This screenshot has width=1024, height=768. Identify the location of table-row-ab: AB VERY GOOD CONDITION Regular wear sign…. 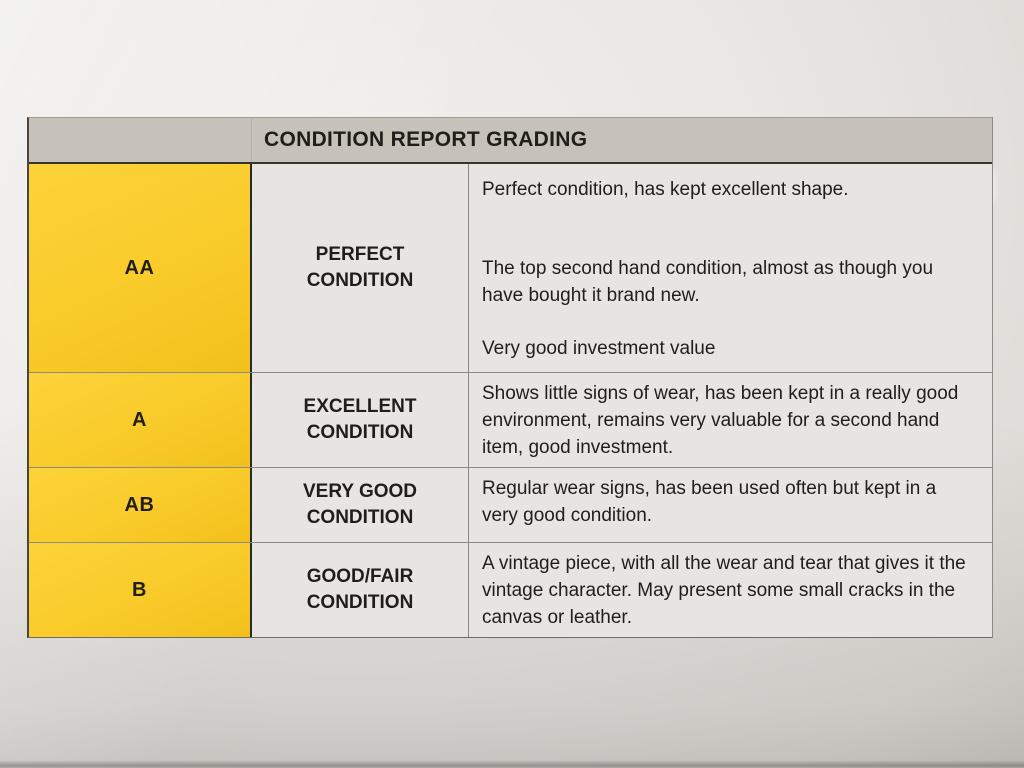
(510, 504).